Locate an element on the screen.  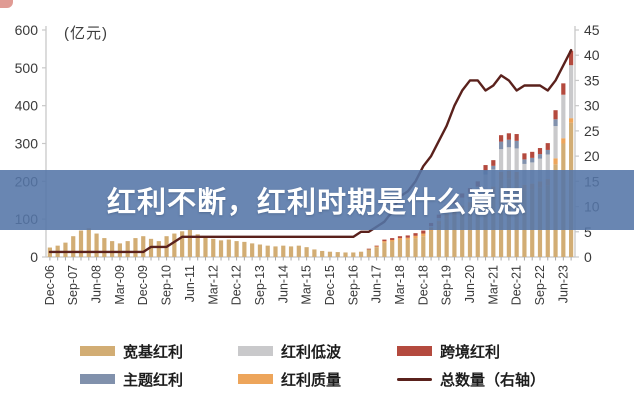
legend-swatch-line is located at coordinates (414, 379).